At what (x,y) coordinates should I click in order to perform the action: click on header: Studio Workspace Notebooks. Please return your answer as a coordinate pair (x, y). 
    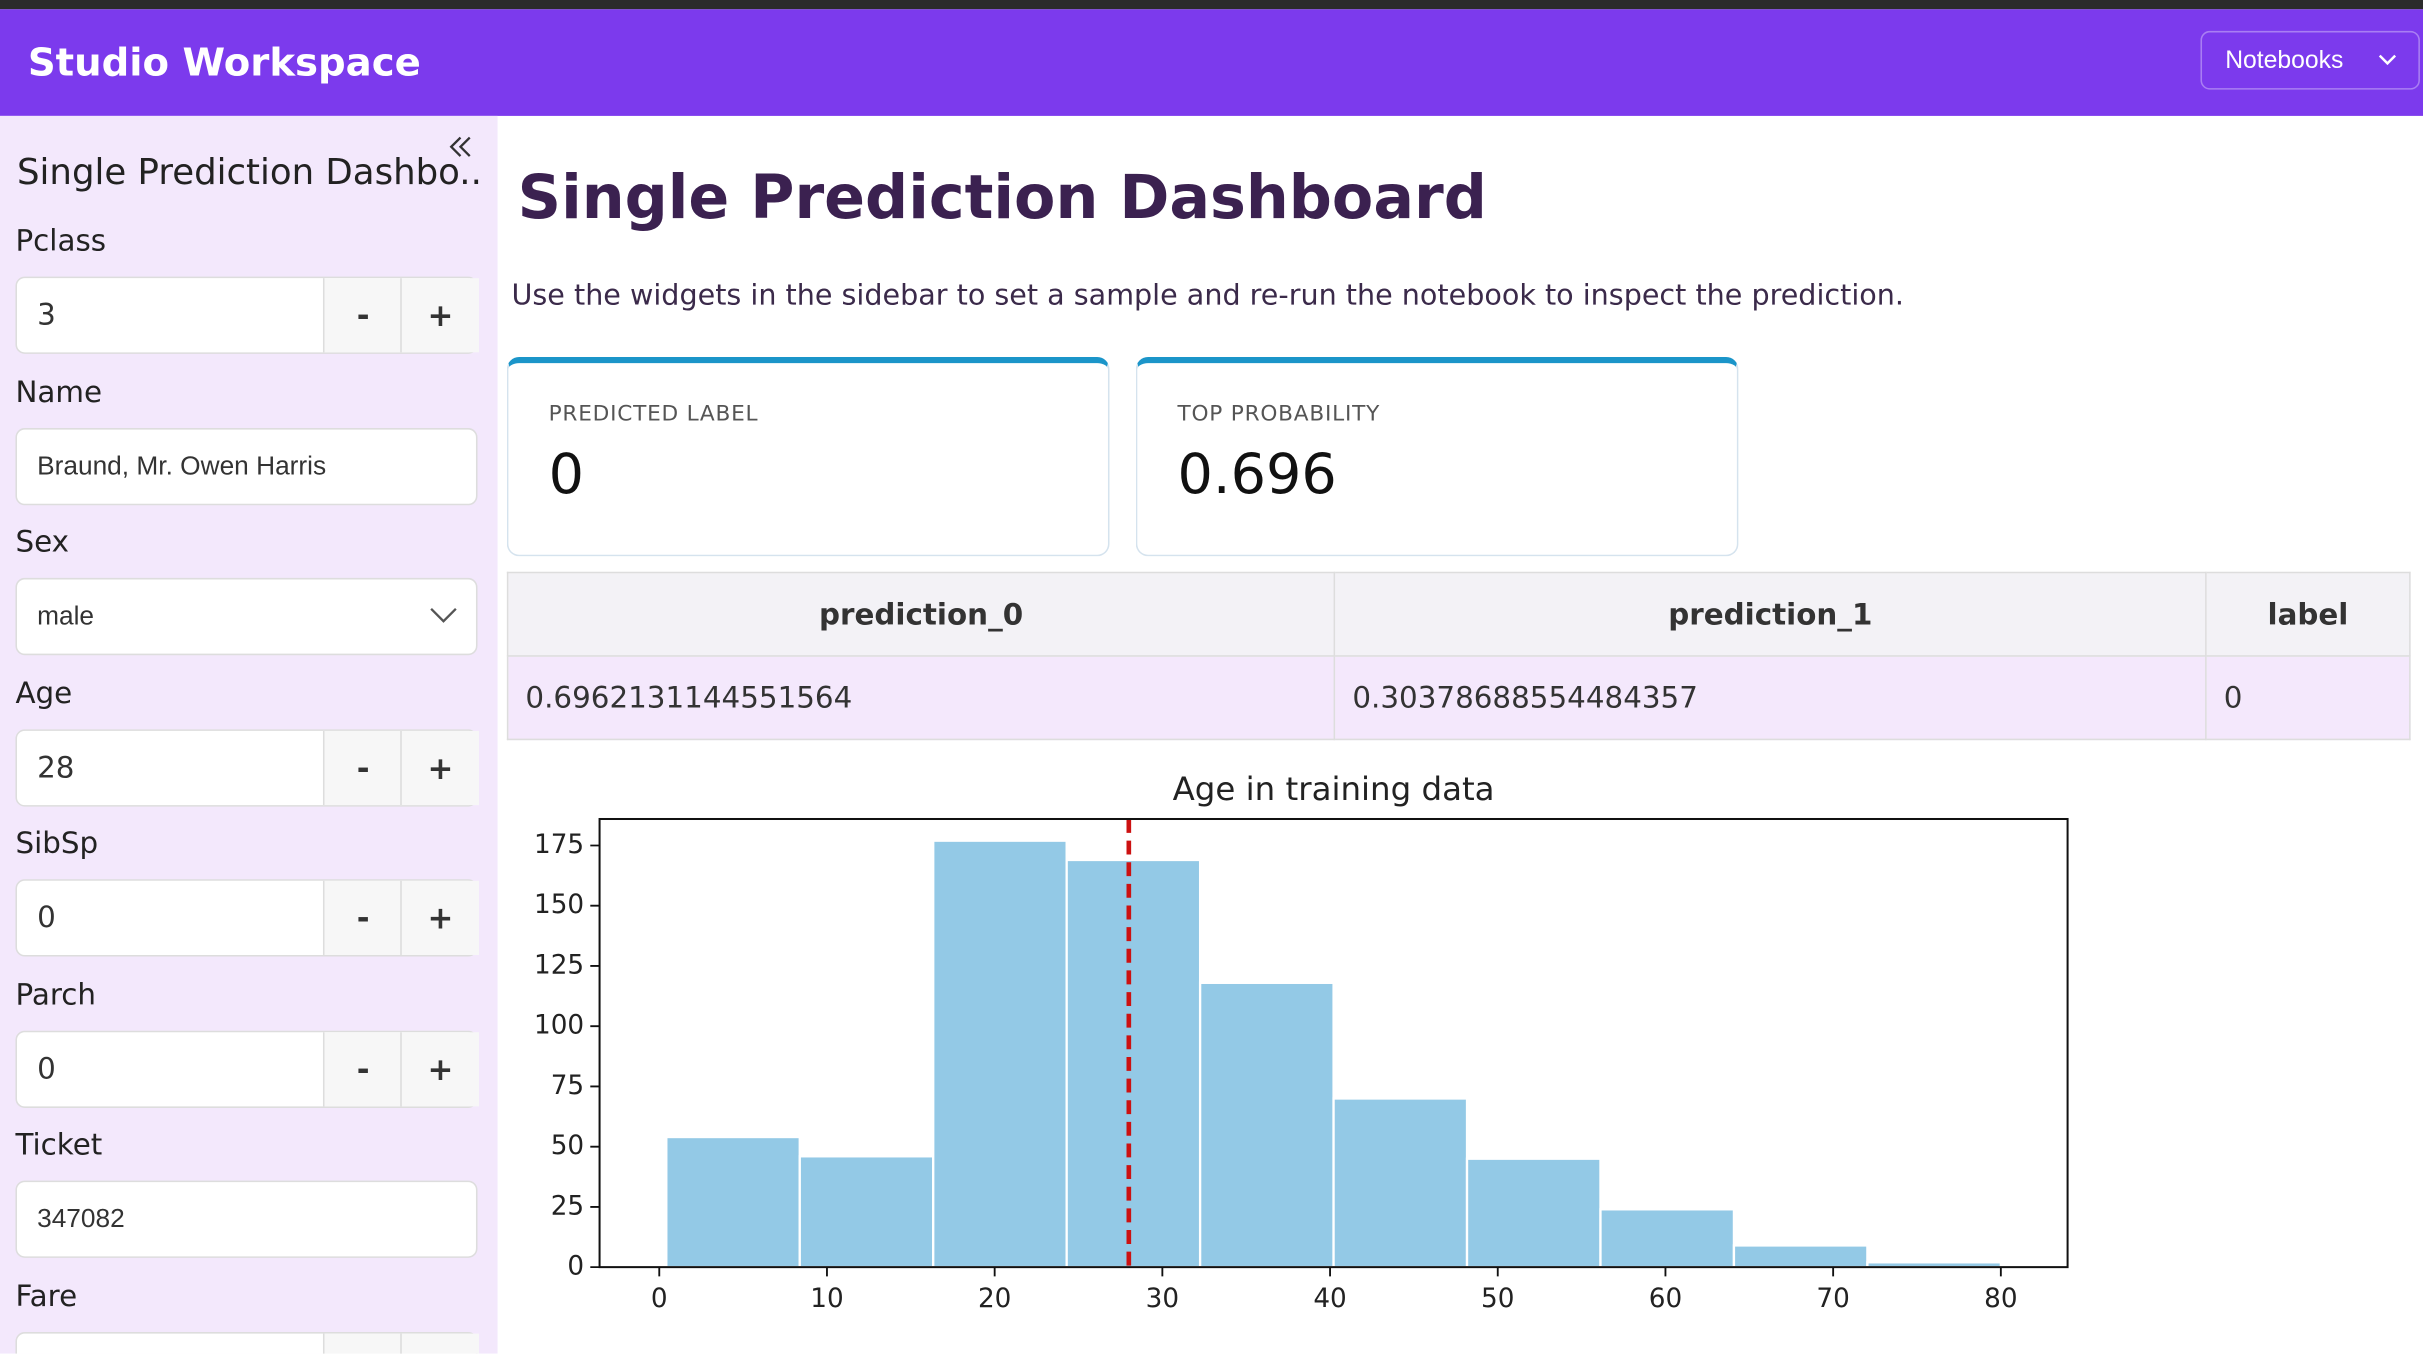
    Looking at the image, I should click on (1211, 62).